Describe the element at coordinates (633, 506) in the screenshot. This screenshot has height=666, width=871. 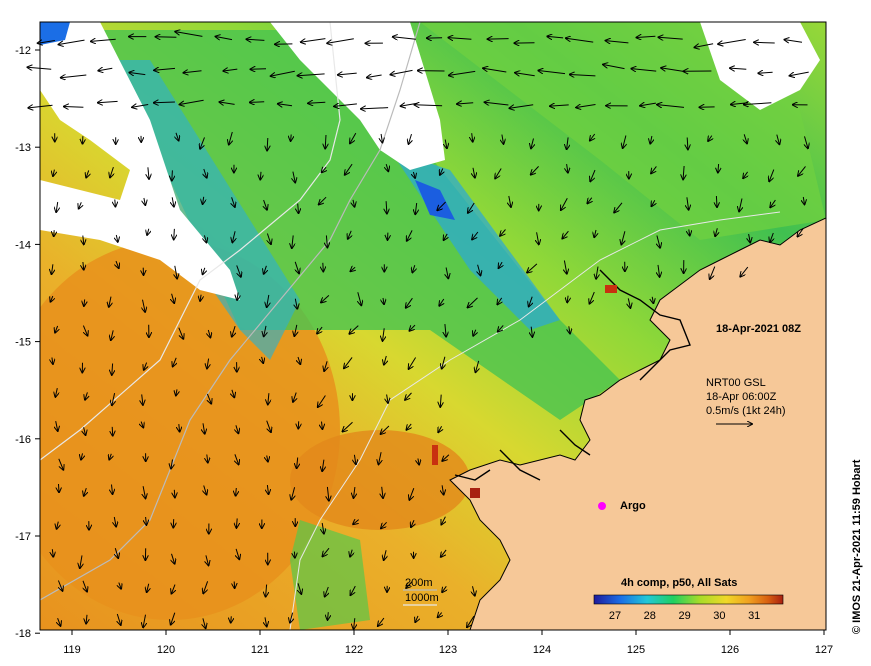
I see `argo-label: Argo` at that location.